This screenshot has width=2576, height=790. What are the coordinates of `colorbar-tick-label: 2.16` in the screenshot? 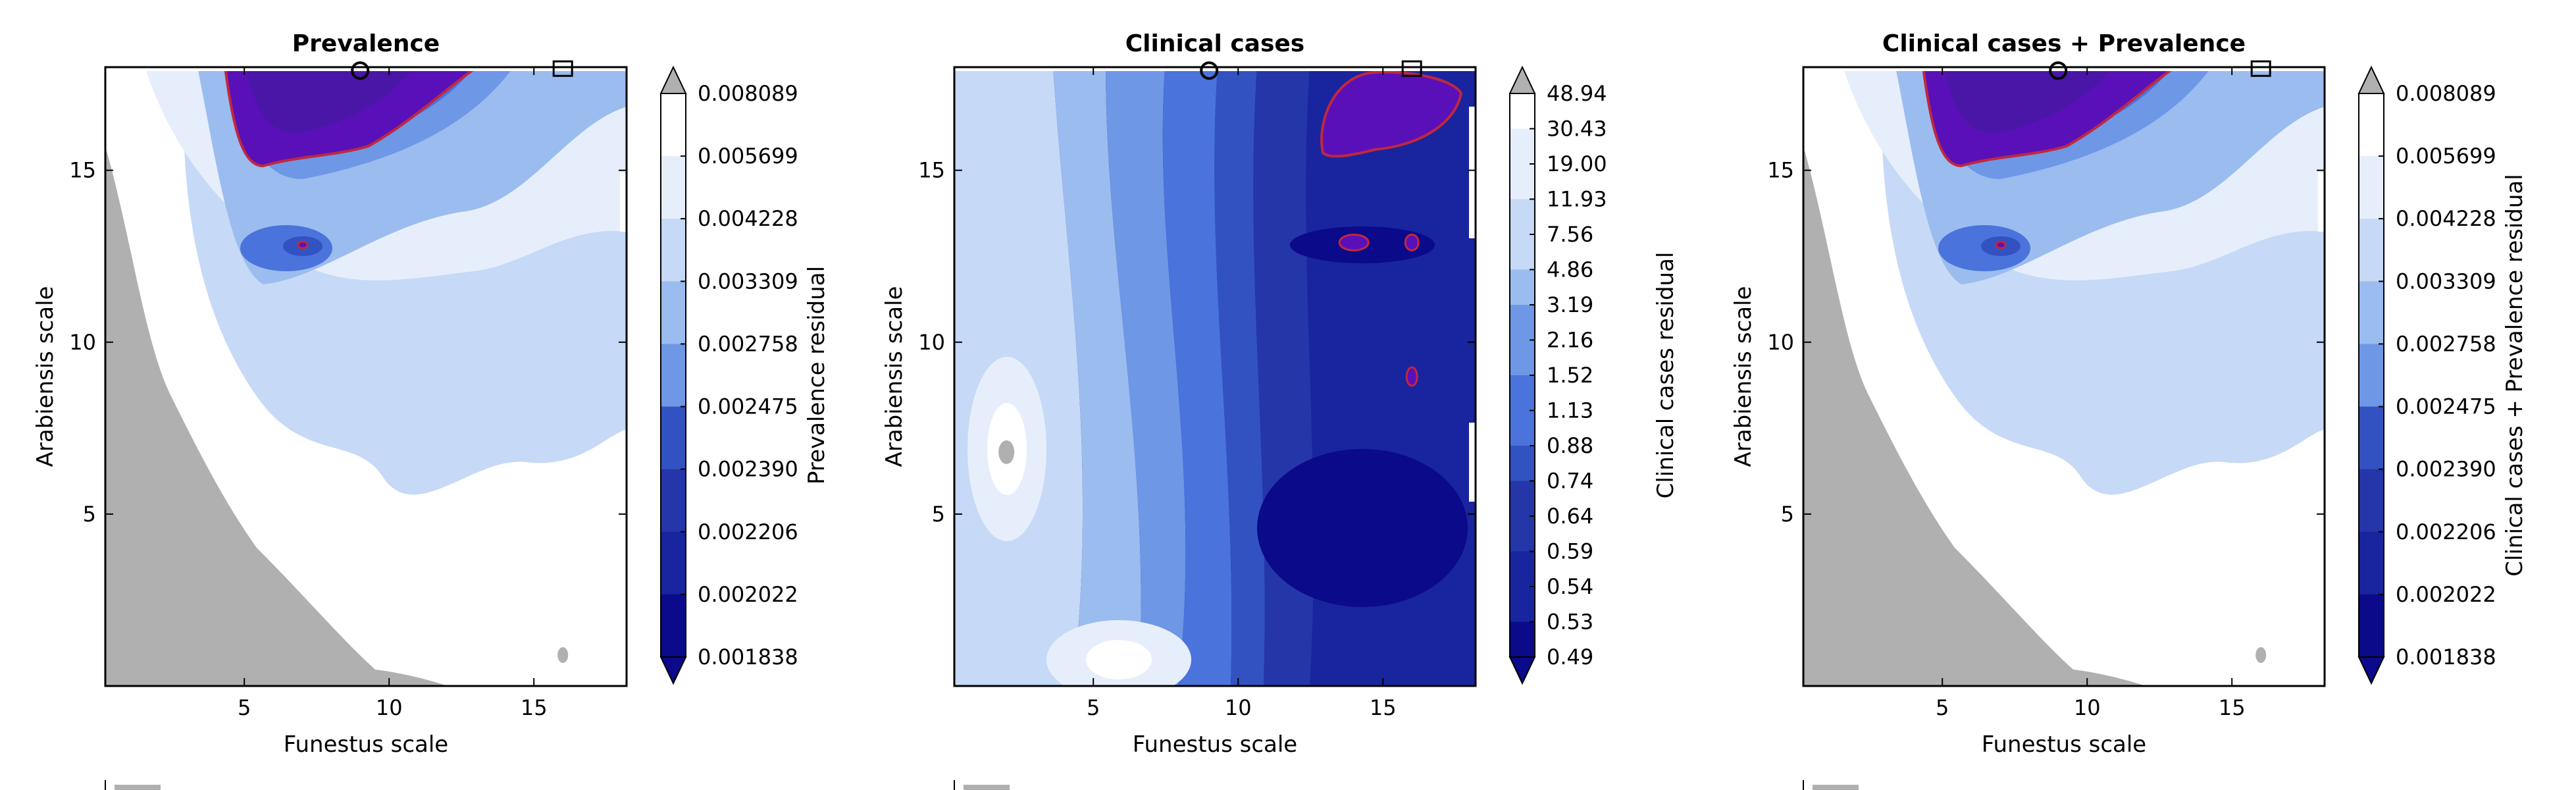 It's located at (1570, 341).